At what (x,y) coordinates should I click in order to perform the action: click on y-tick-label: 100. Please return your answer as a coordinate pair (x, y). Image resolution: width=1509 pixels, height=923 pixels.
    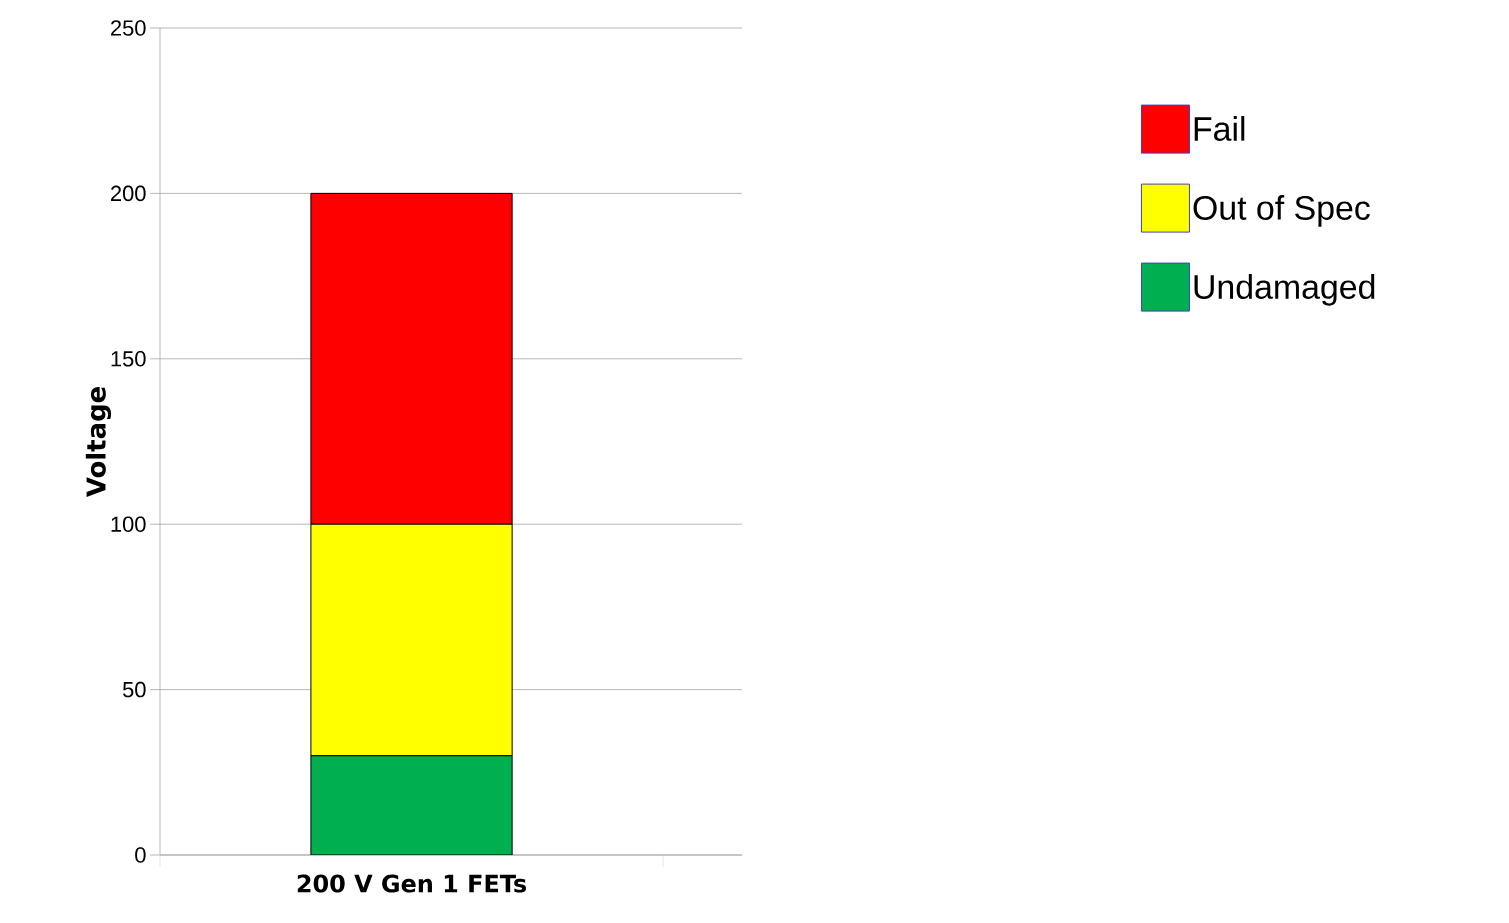
    Looking at the image, I should click on (128, 524).